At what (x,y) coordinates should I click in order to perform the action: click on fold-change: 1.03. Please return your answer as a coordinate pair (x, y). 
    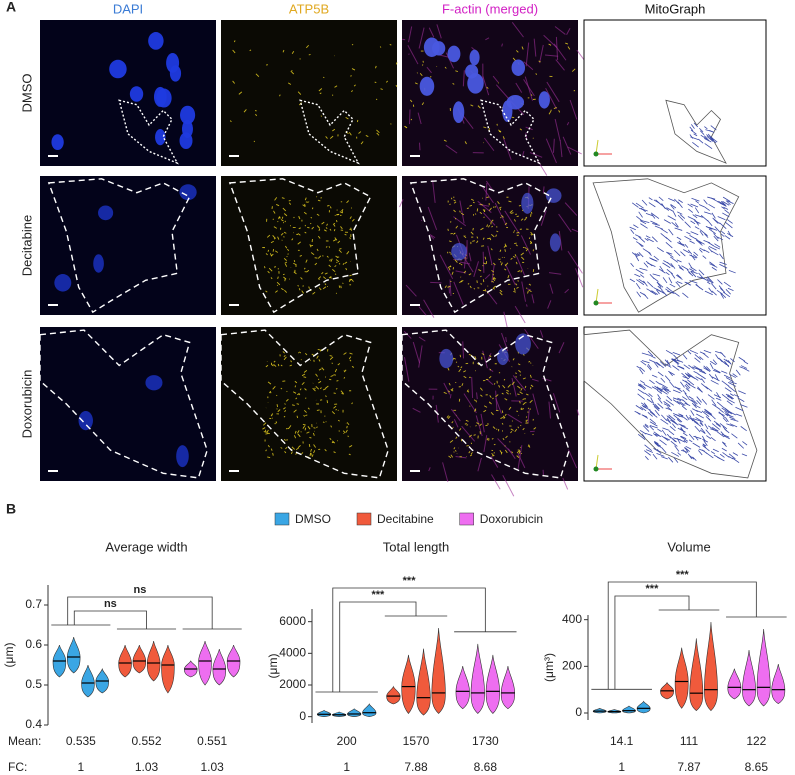
    Looking at the image, I should click on (212, 767).